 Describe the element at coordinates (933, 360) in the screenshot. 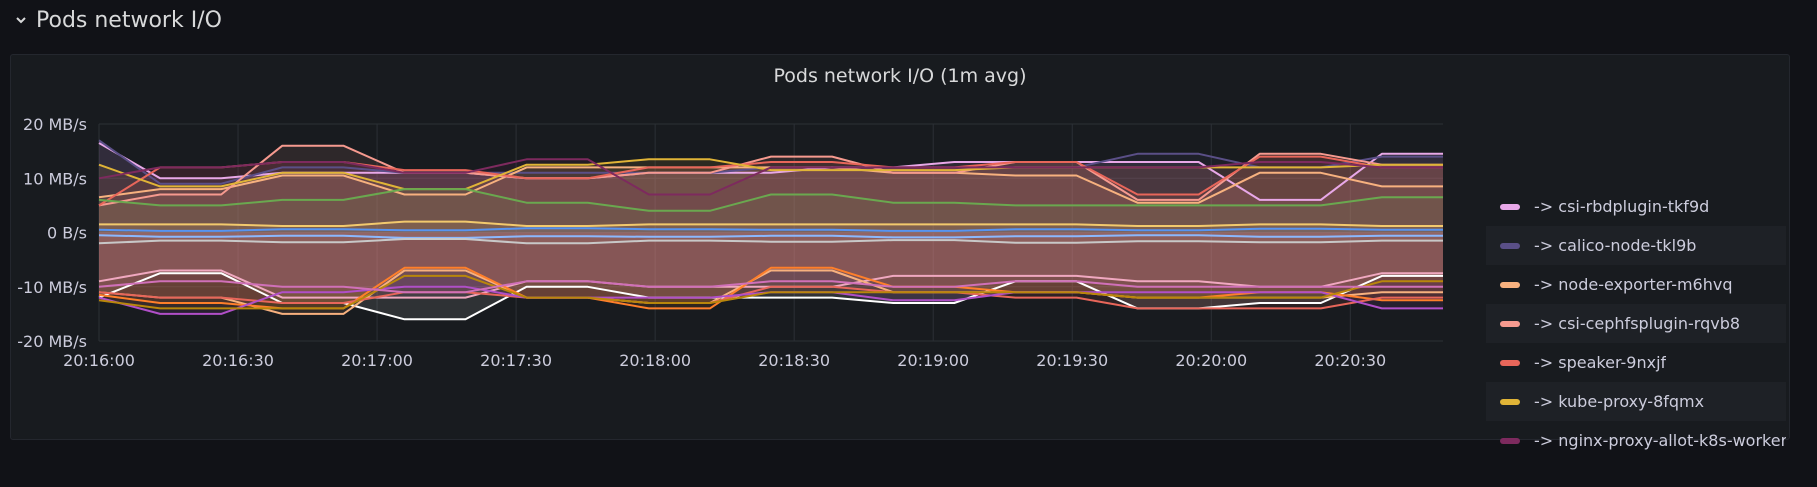

I see `x-tick-label: 20:19:00` at that location.